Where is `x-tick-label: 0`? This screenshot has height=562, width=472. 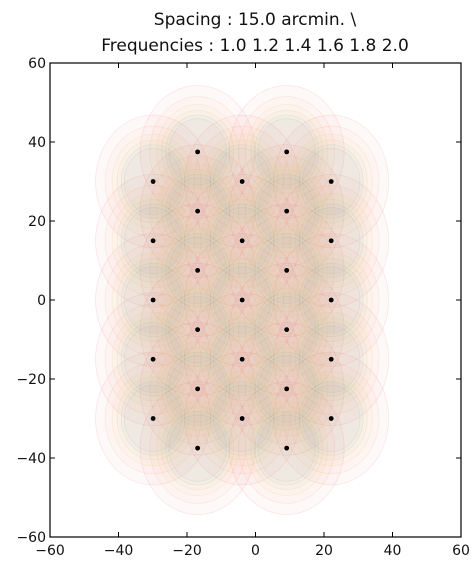
x-tick-label: 0 is located at coordinates (255, 551).